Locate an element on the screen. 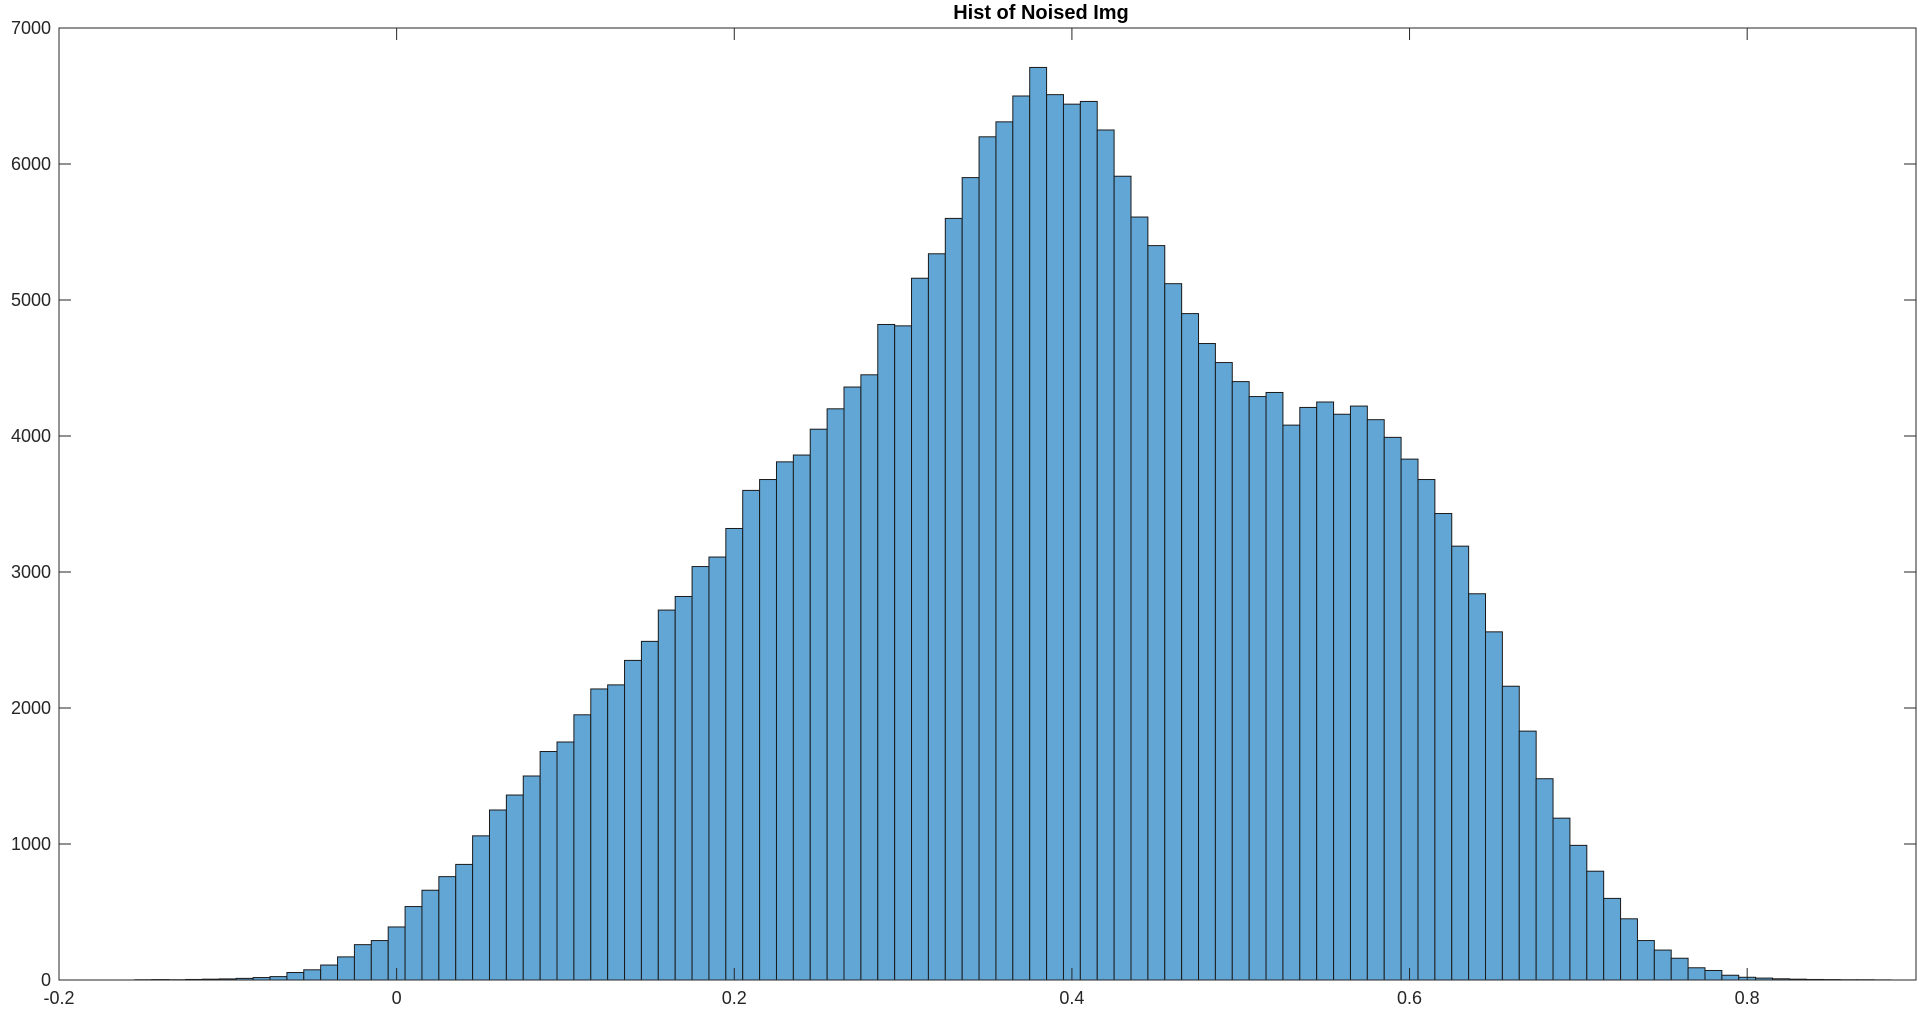 The height and width of the screenshot is (1013, 1918). y-tick-label: 7000 is located at coordinates (31, 28).